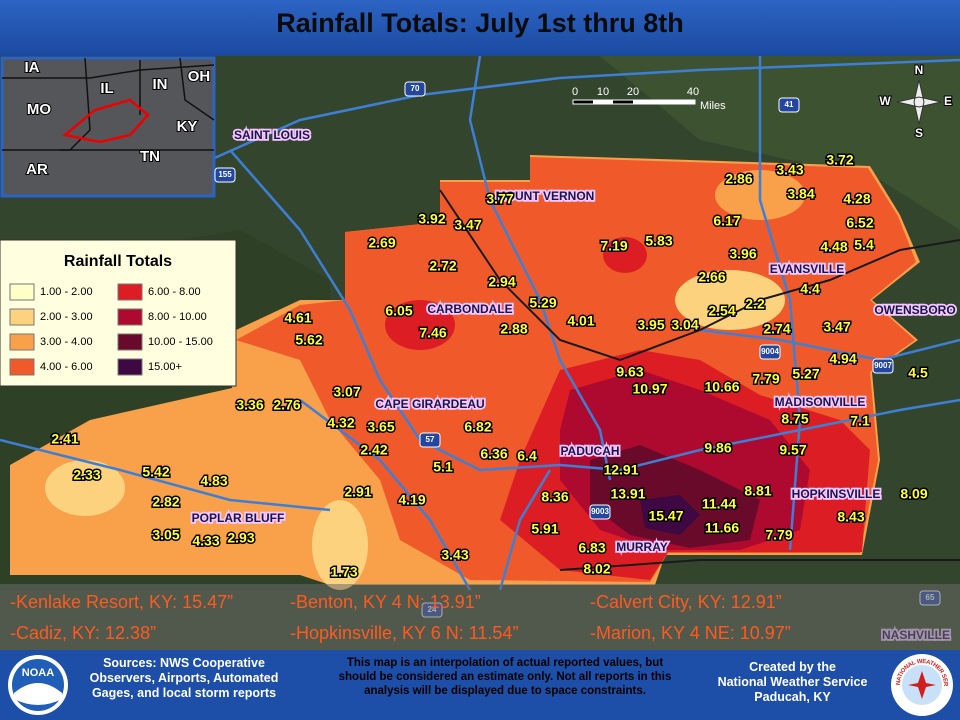 This screenshot has width=960, height=720. I want to click on rainfall-value: 6.52, so click(859, 223).